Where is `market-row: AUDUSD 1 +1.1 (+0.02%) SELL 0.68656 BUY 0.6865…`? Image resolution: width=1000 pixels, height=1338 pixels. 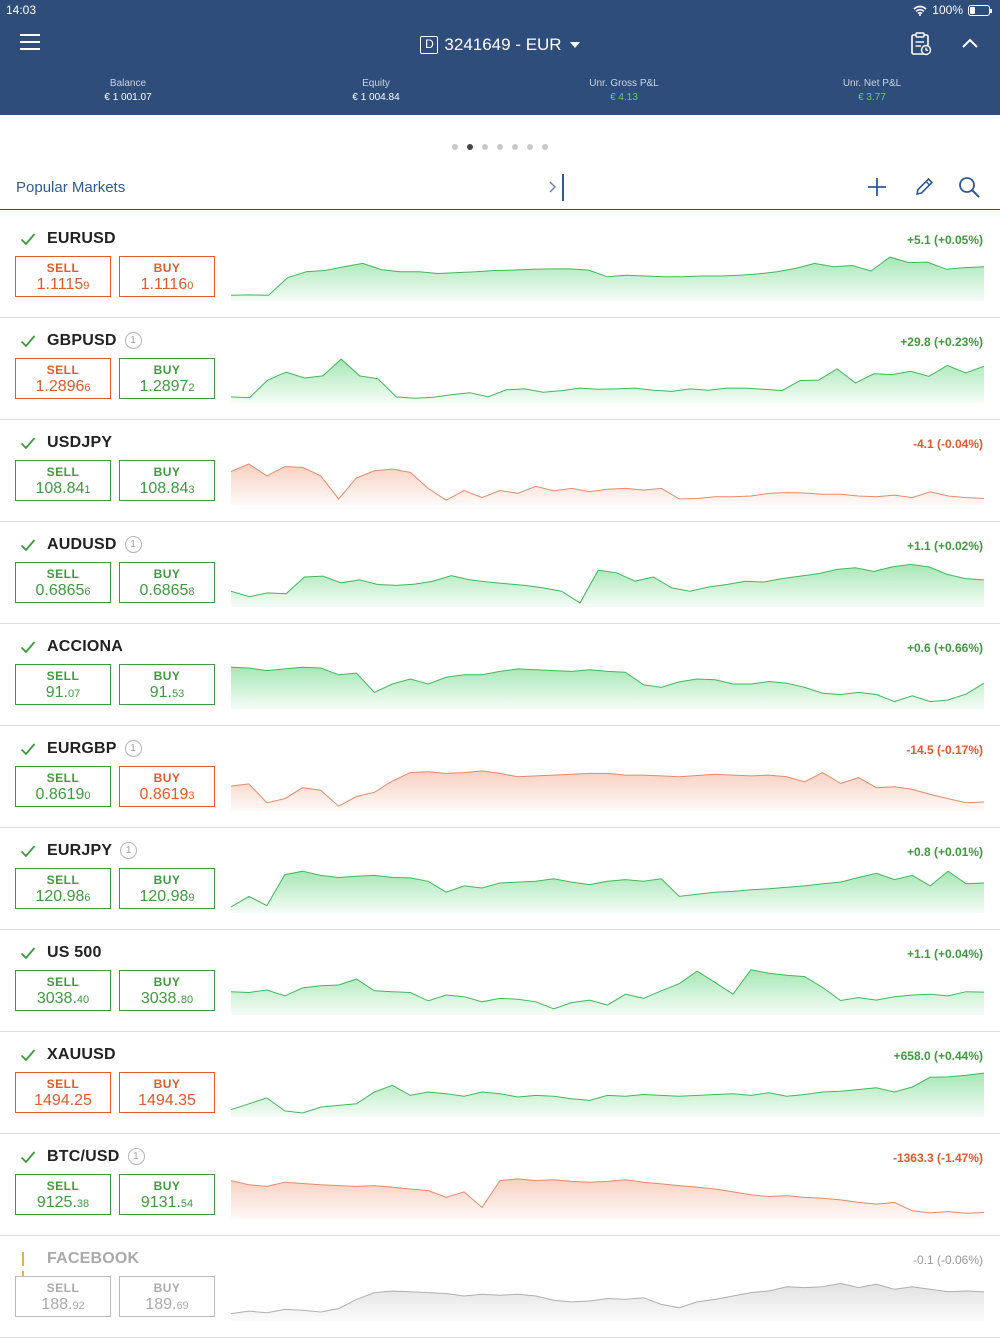
market-row: AUDUSD 1 +1.1 (+0.02%) SELL 0.68656 BUY 0.6865… is located at coordinates (500, 573).